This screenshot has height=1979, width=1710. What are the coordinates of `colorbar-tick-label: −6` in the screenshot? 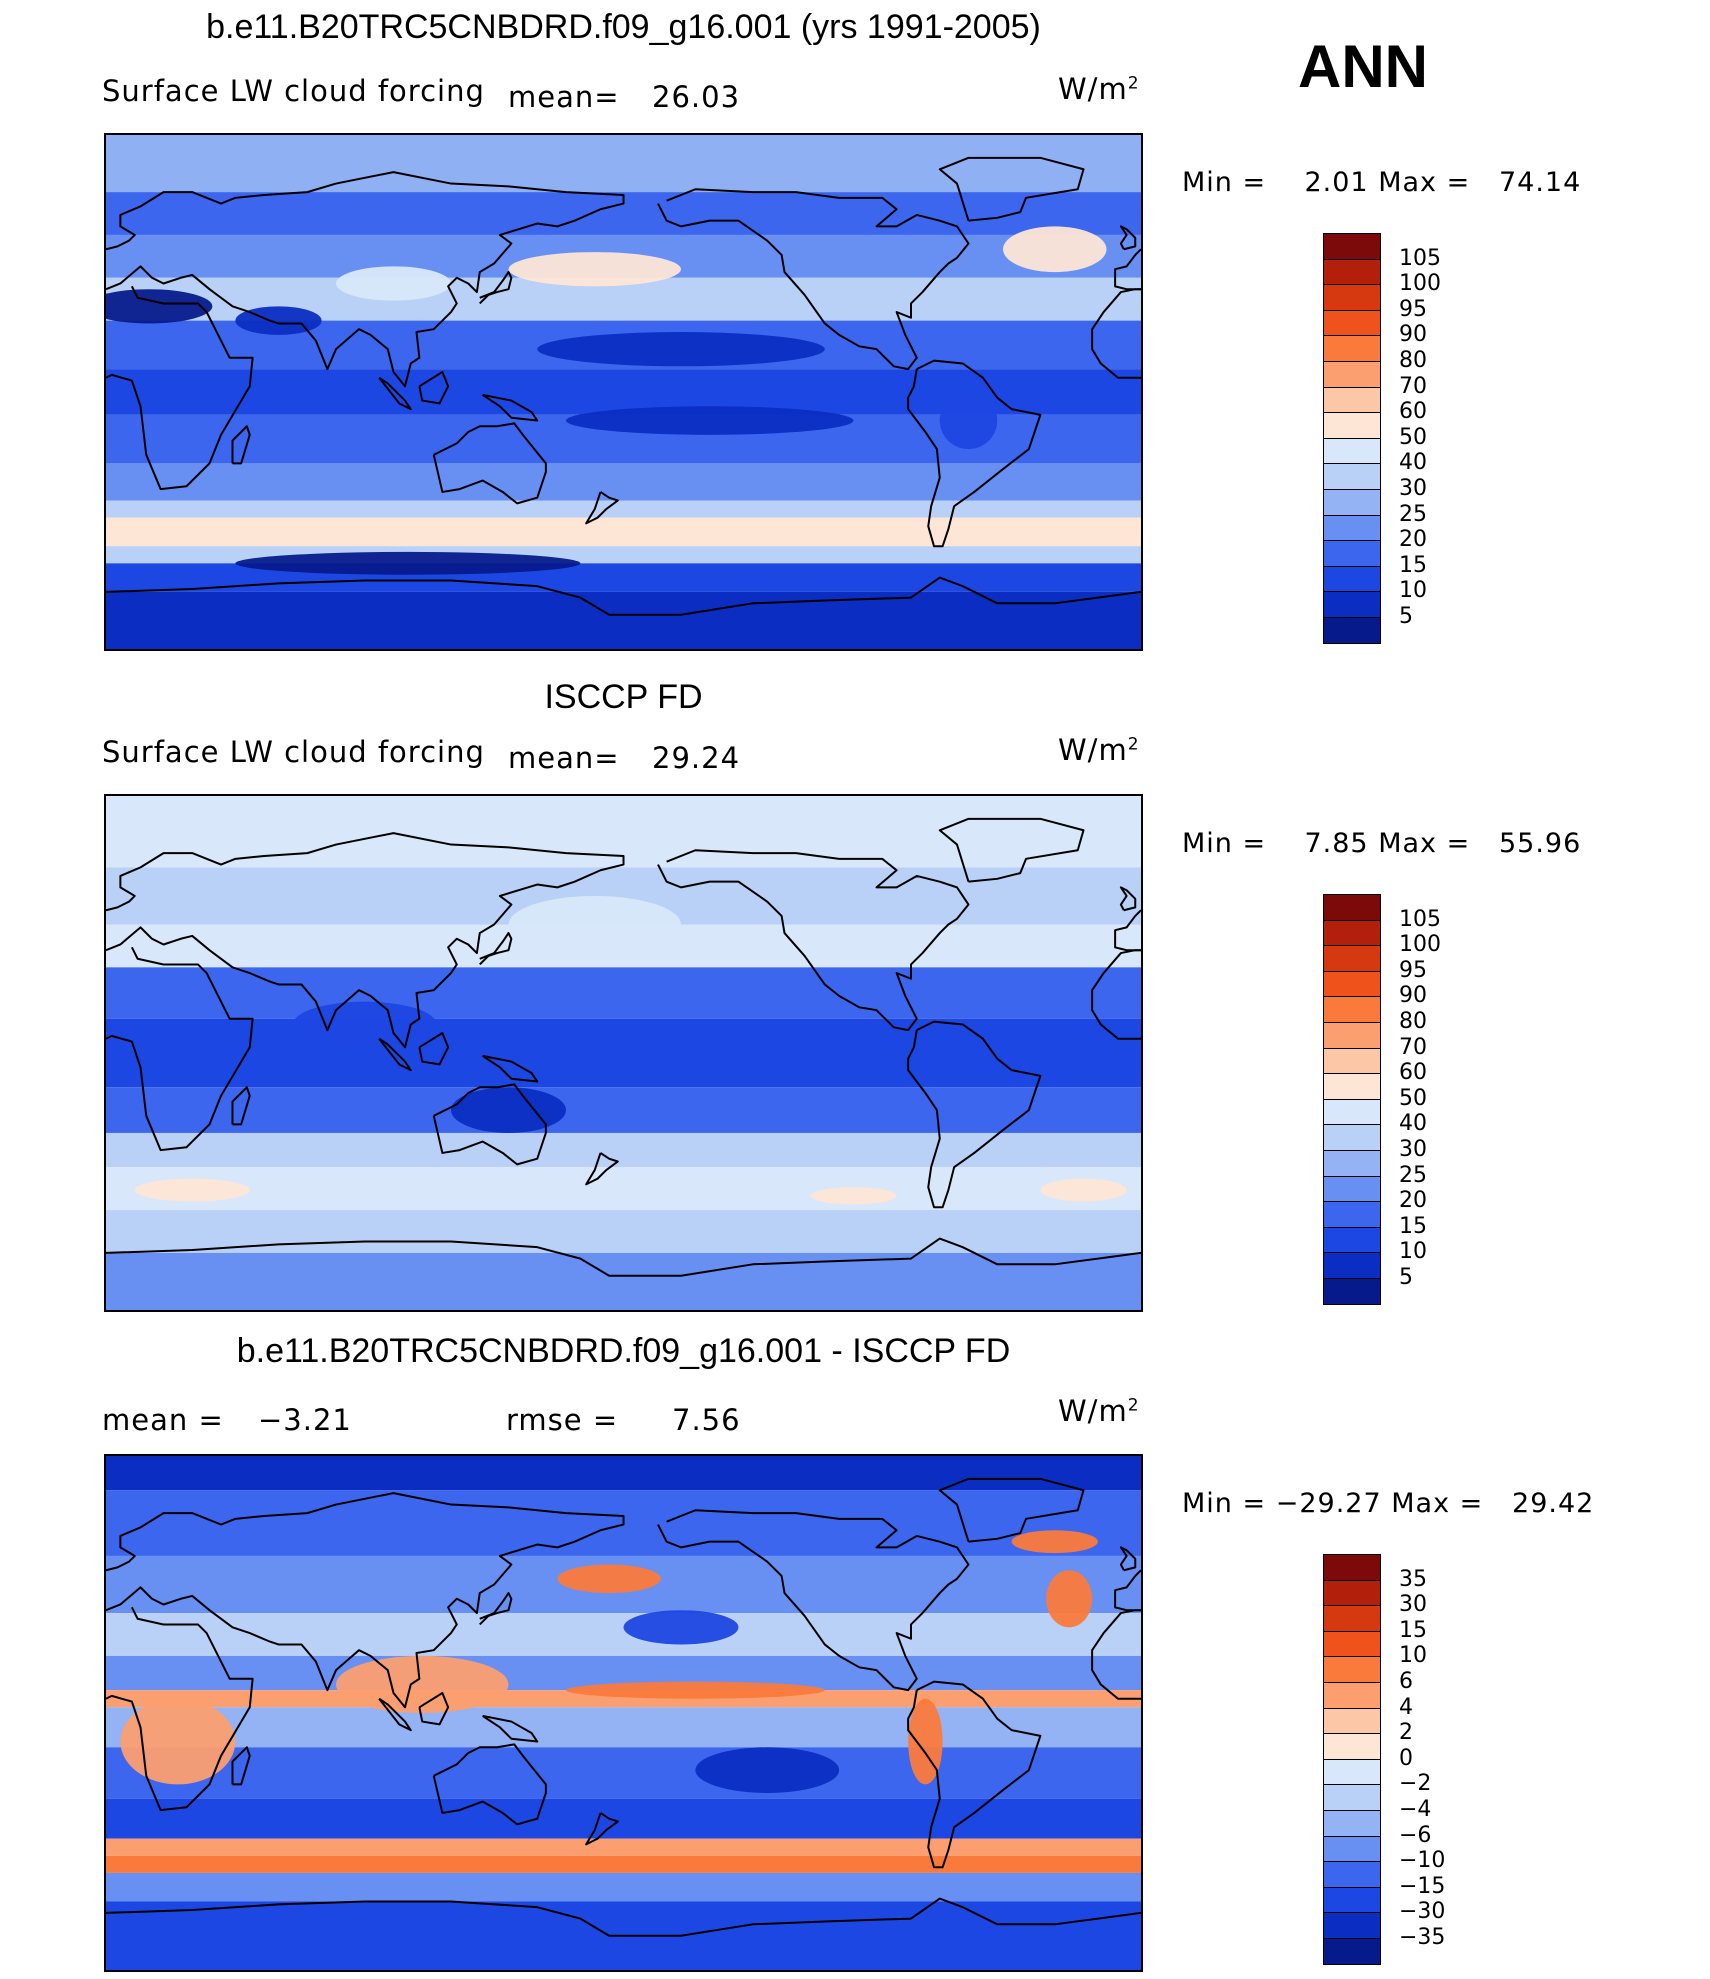 It's located at (1415, 1835).